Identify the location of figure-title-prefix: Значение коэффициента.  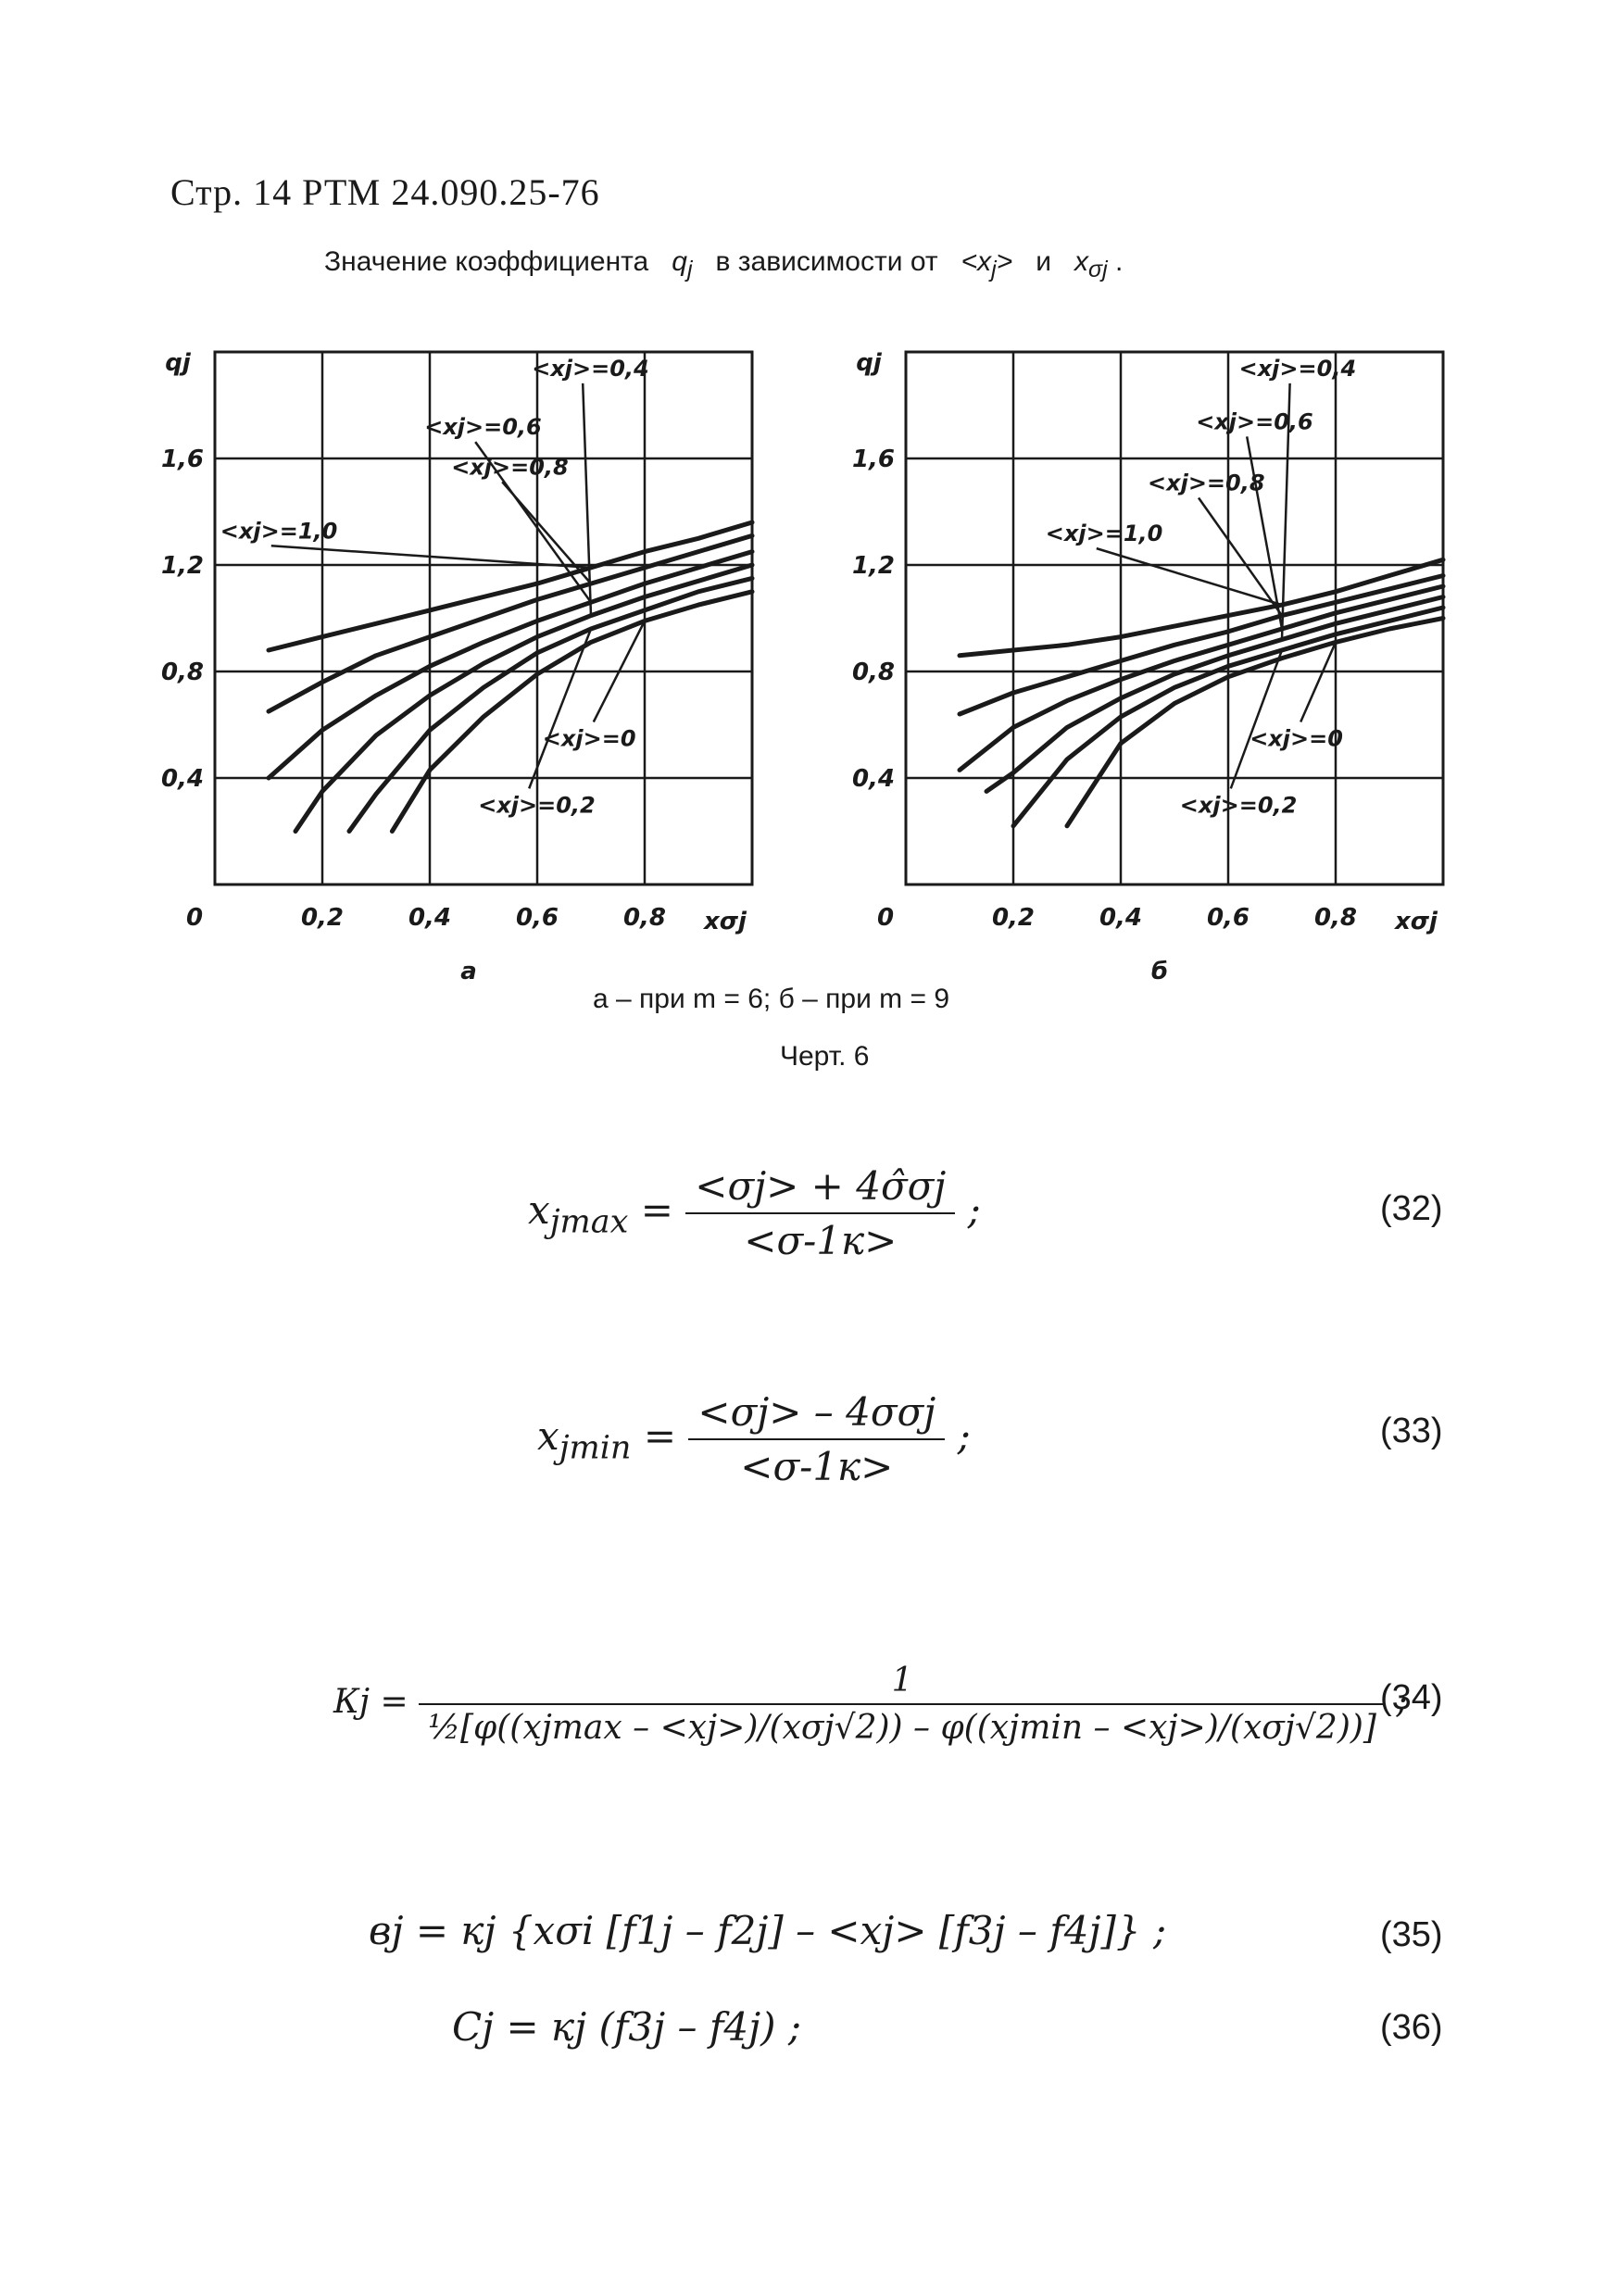
(487, 261).